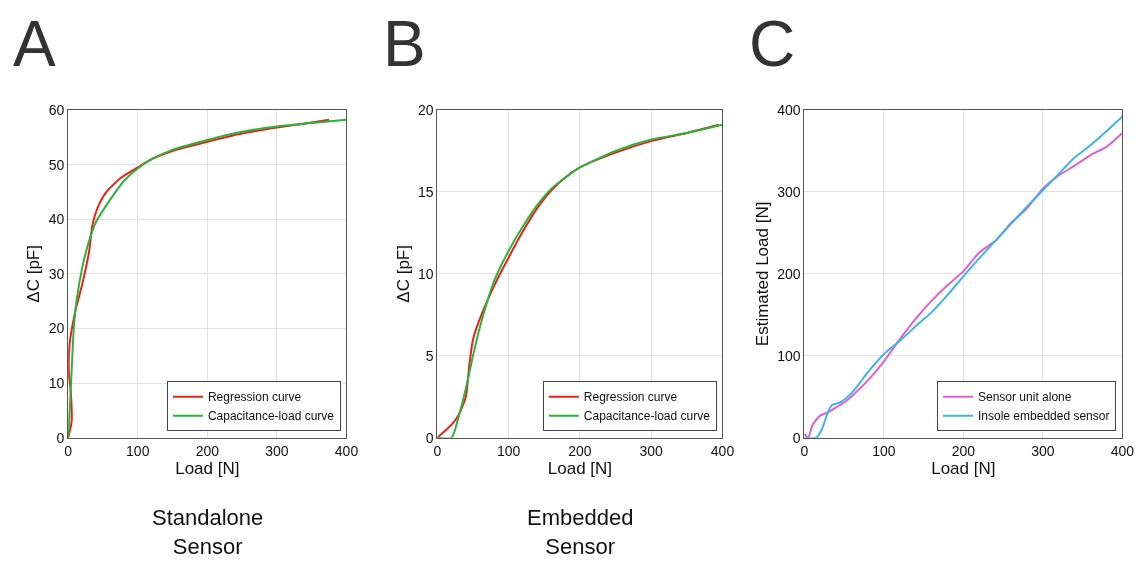 This screenshot has width=1136, height=567. What do you see at coordinates (789, 273) in the screenshot?
I see `y-tick-label: 200` at bounding box center [789, 273].